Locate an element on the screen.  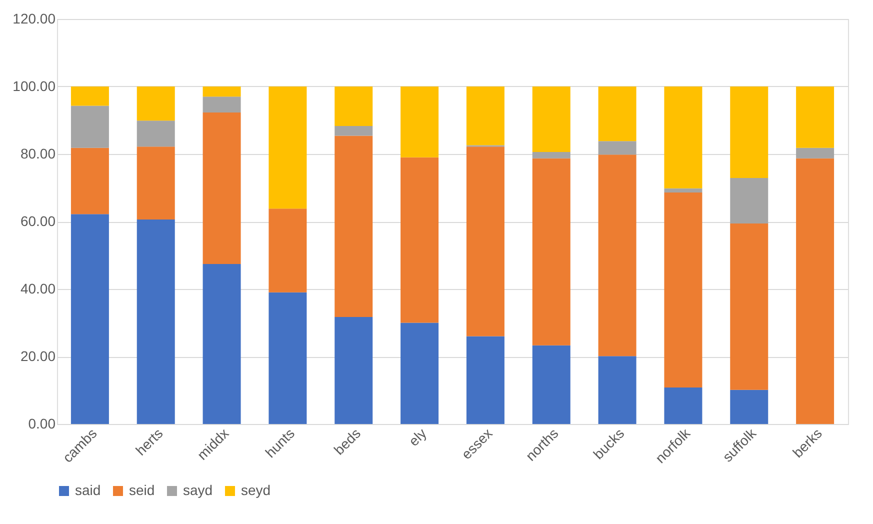
y-tick-label: 60.00 is located at coordinates (38, 221).